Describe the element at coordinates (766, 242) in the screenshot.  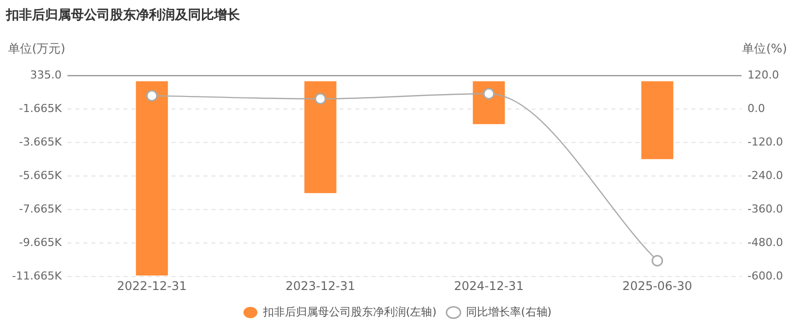
I see `y2-tick-label: -480.0` at that location.